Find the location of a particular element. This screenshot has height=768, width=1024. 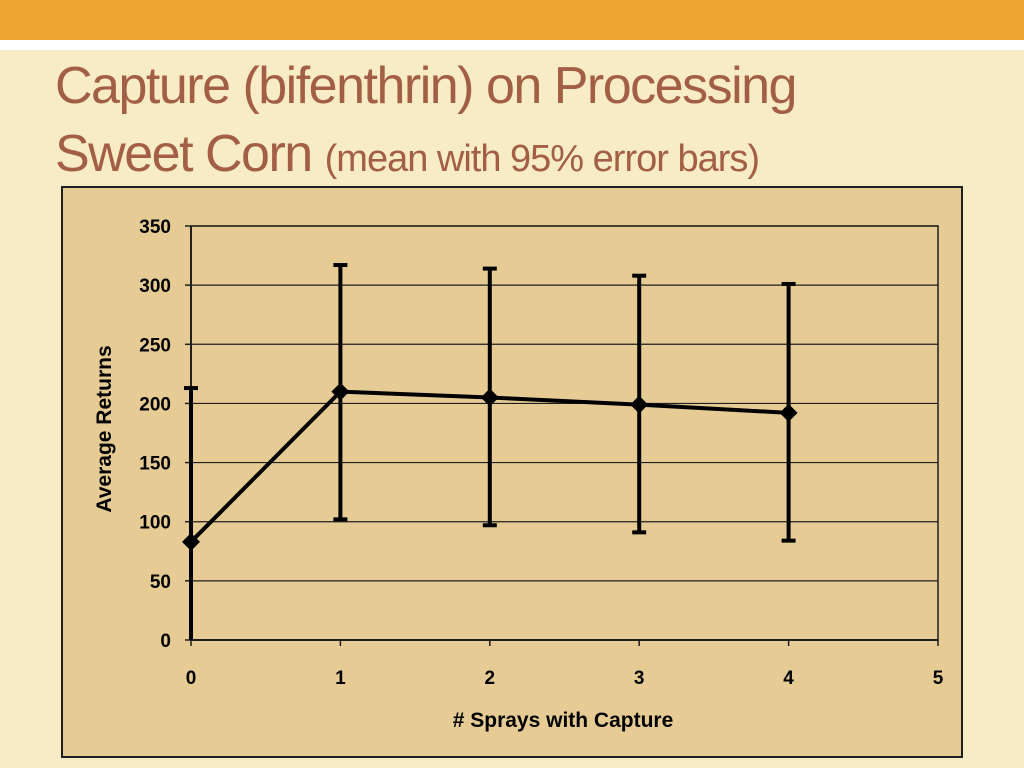

y-tick-label: 300 is located at coordinates (155, 286).